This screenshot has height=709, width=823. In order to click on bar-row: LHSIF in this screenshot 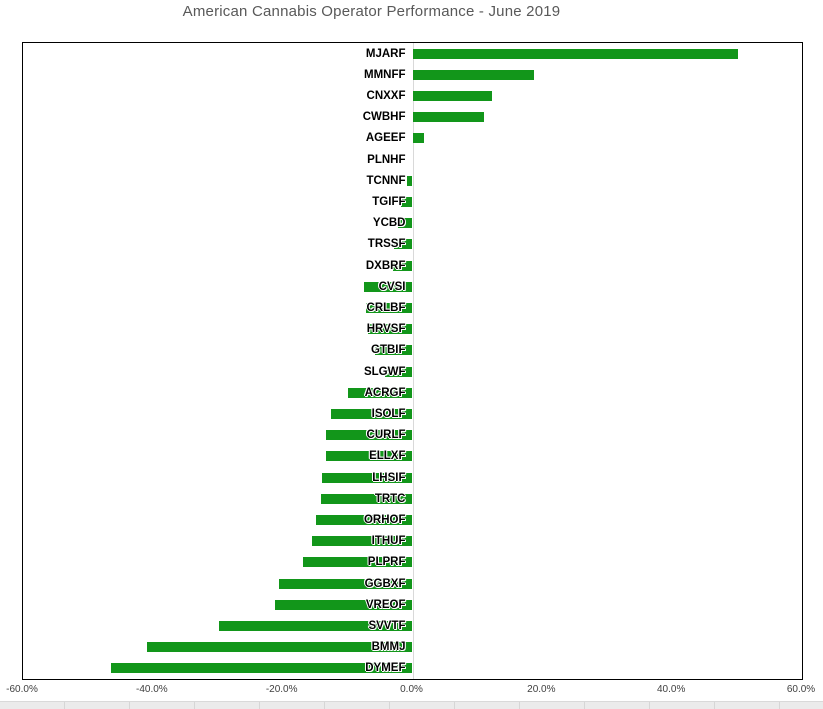, I will do `click(412, 477)`.